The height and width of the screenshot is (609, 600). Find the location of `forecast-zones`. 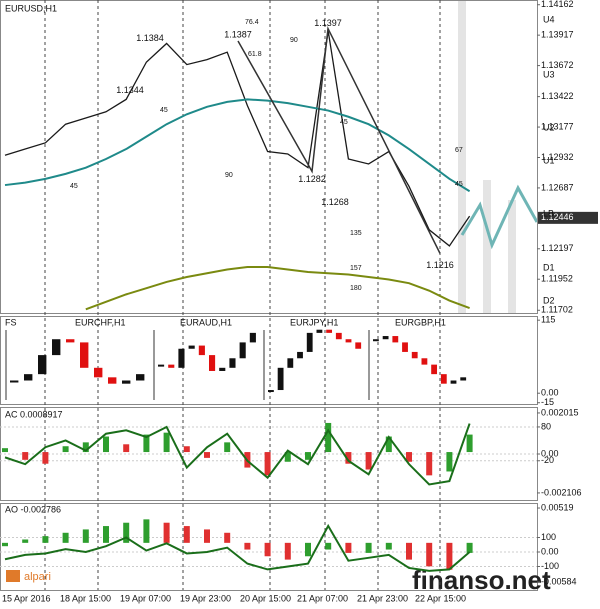

forecast-zones is located at coordinates (487, 156).